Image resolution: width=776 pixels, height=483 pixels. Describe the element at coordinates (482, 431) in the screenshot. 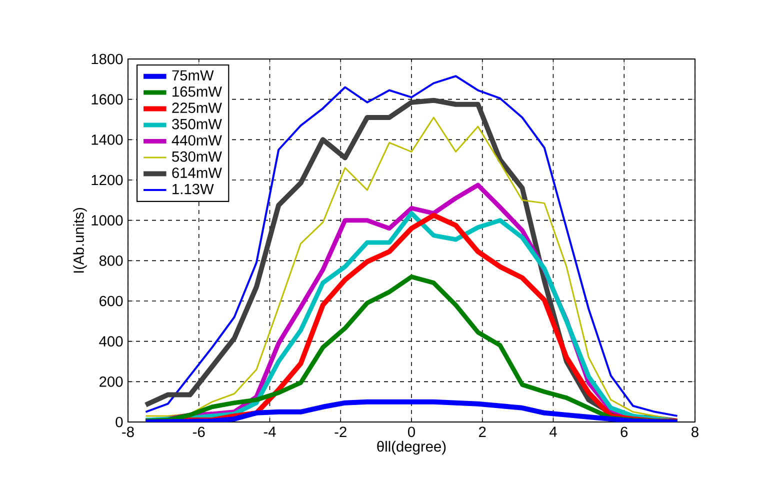

I see `x-tick-label: 2` at that location.